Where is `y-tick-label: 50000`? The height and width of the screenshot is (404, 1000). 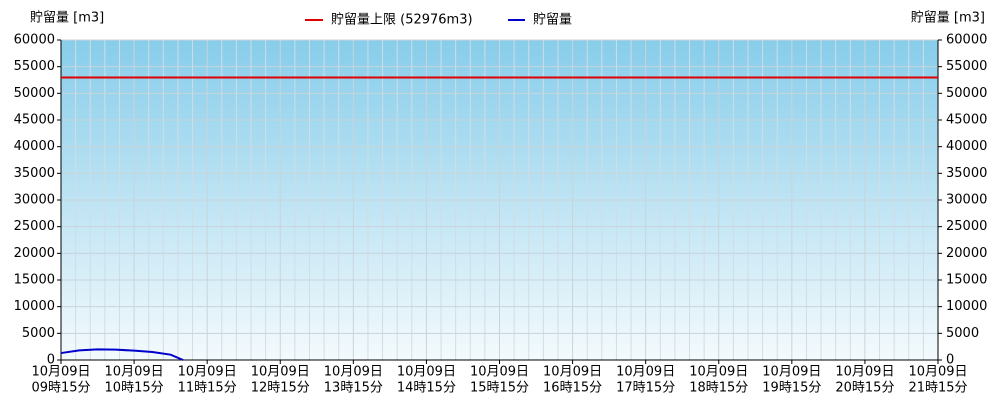 y-tick-label: 50000 is located at coordinates (34, 93).